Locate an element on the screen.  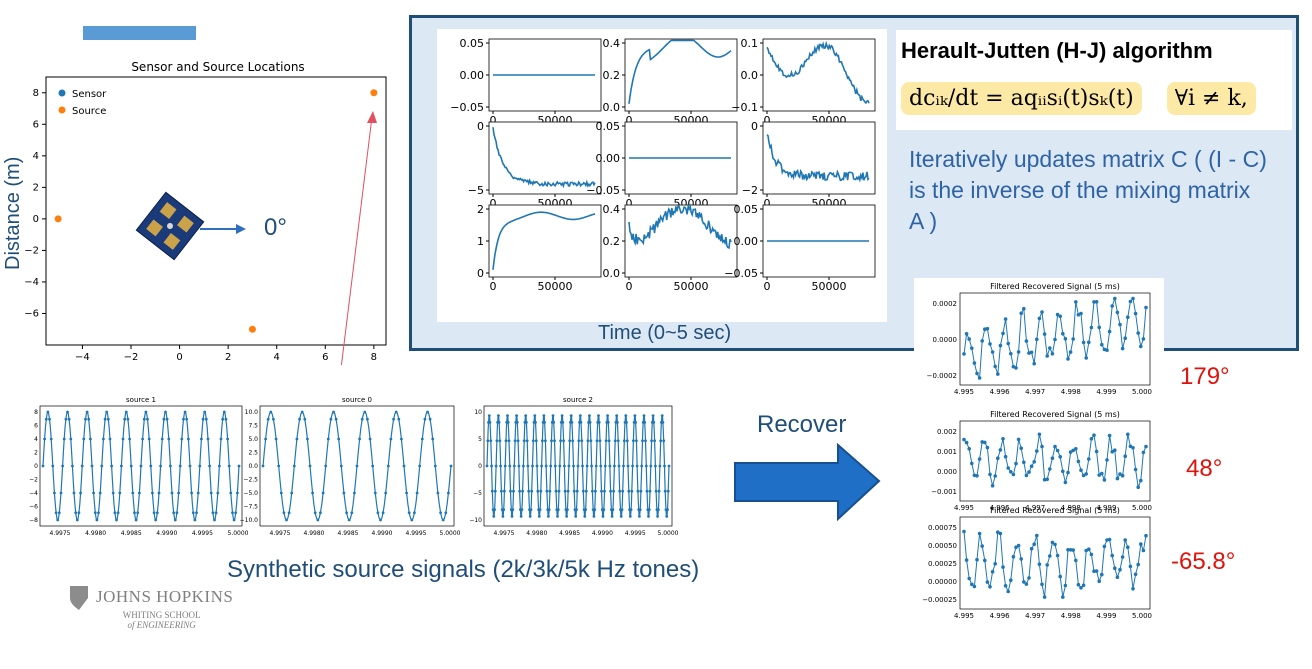
x-tick-label: 6 is located at coordinates (325, 357).